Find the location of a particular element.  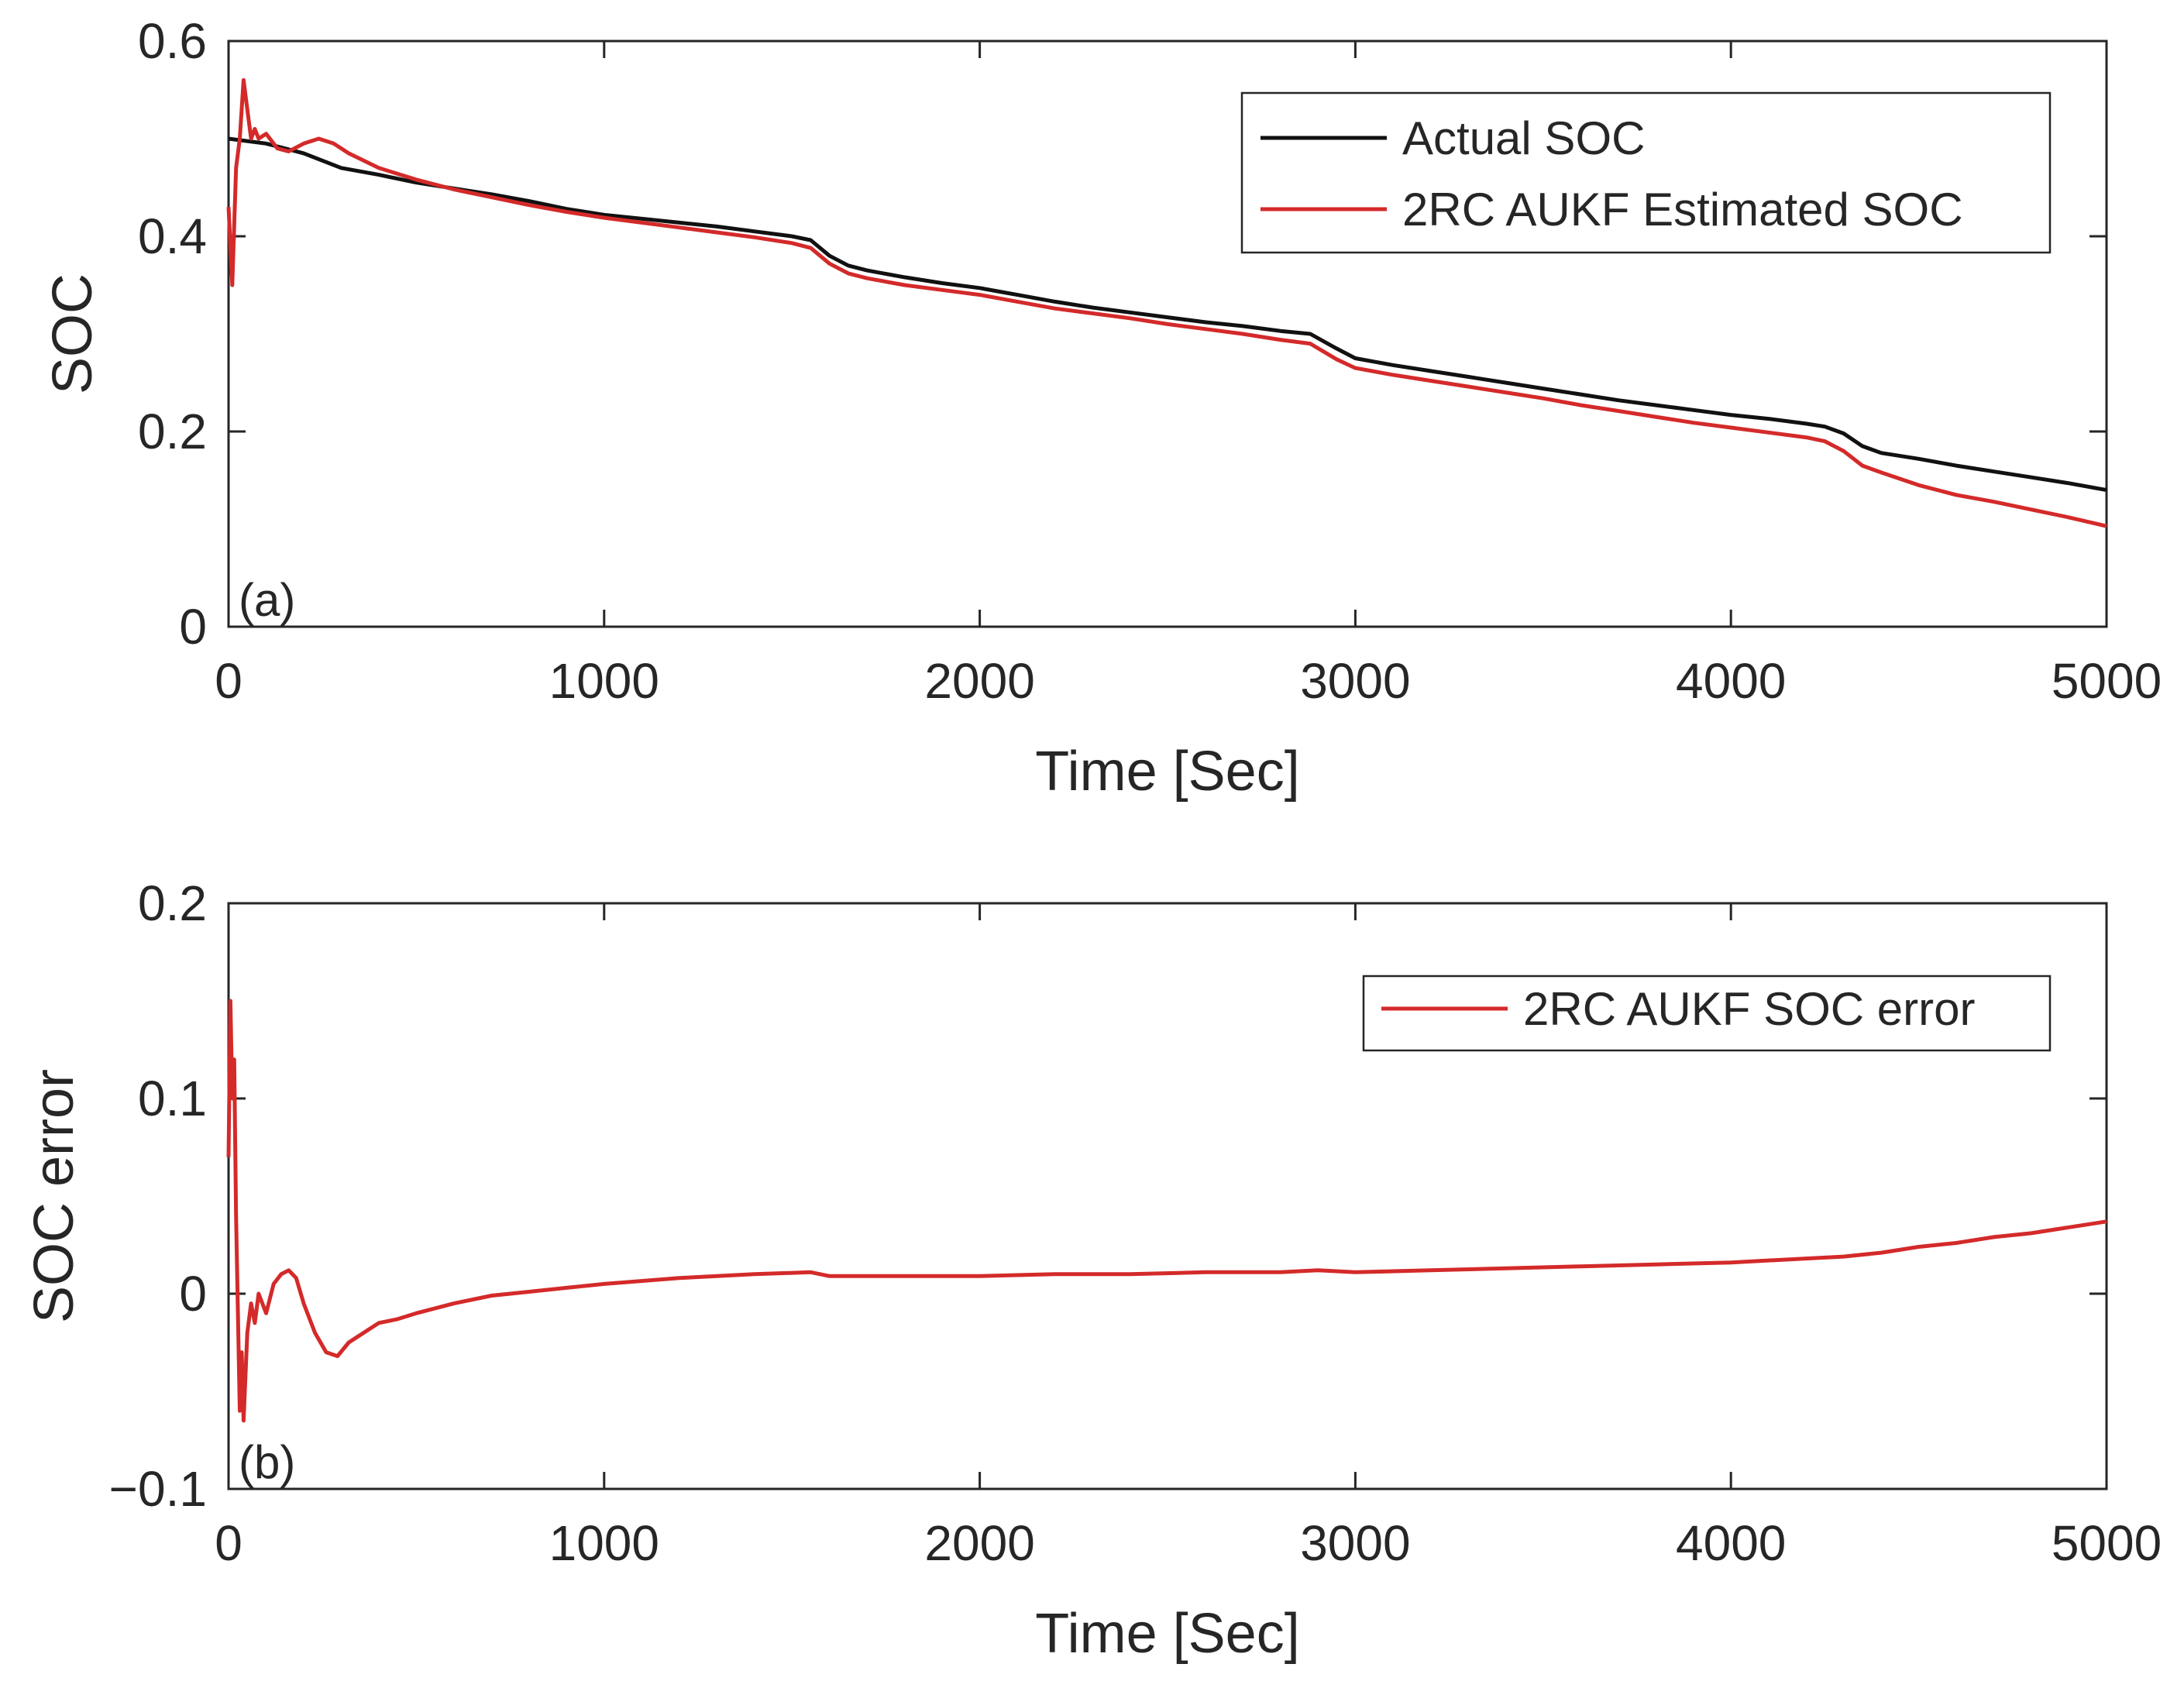

panel-label-b: (b) is located at coordinates (267, 1462).